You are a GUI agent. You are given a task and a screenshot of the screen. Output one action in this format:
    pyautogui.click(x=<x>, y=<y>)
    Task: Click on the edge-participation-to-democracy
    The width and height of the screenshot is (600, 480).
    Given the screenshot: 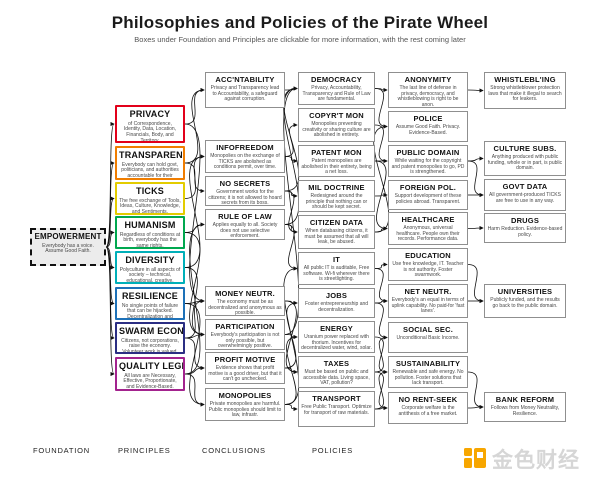 What is the action you would take?
    pyautogui.click(x=291, y=210)
    